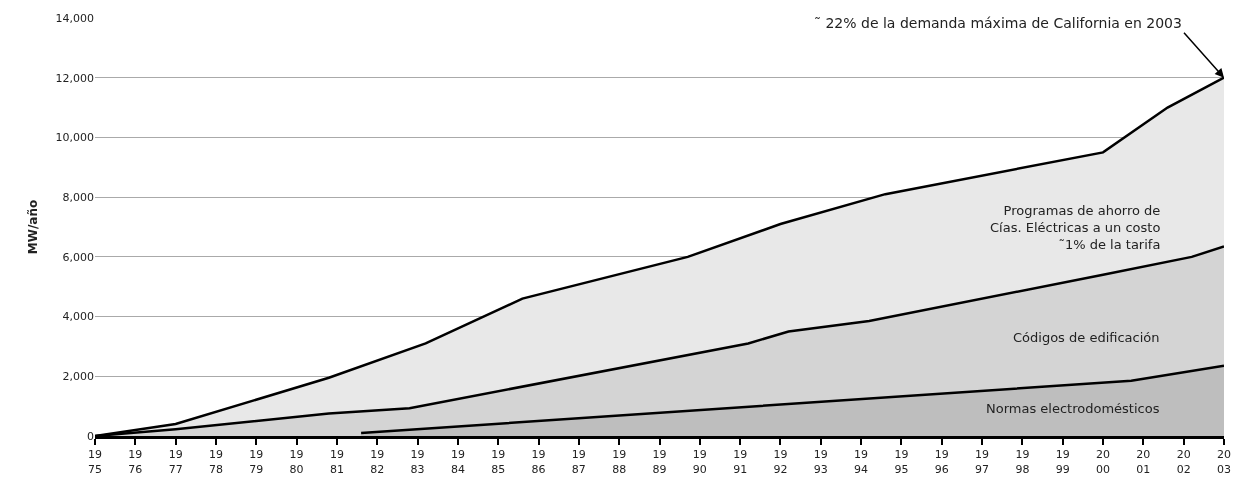 The image size is (1249, 491). Describe the element at coordinates (74, 78) in the screenshot. I see `y-tick-label: 12,000` at that location.